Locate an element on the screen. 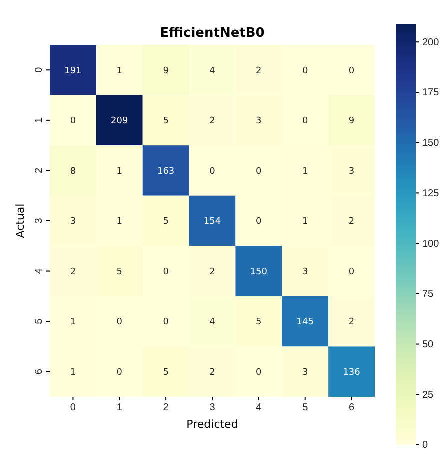 The height and width of the screenshot is (450, 446). color-bar-label: 100 is located at coordinates (431, 244).